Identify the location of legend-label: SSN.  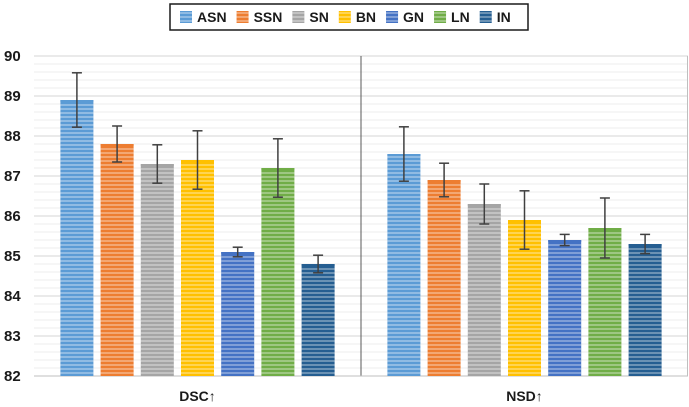
(268, 17).